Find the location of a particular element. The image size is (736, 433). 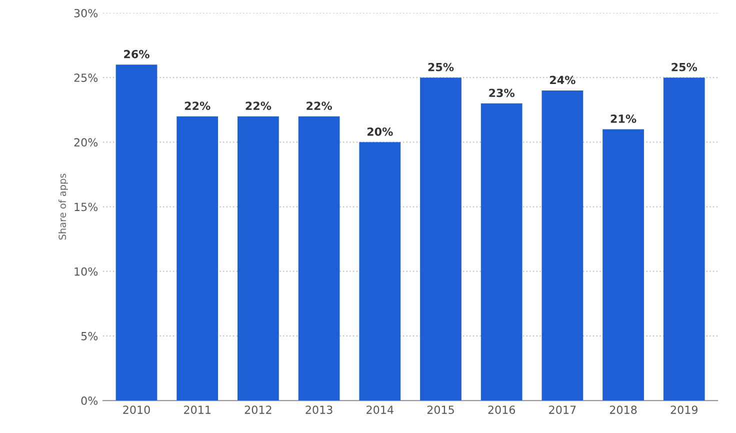

y-tick-label: 10% is located at coordinates (86, 271).